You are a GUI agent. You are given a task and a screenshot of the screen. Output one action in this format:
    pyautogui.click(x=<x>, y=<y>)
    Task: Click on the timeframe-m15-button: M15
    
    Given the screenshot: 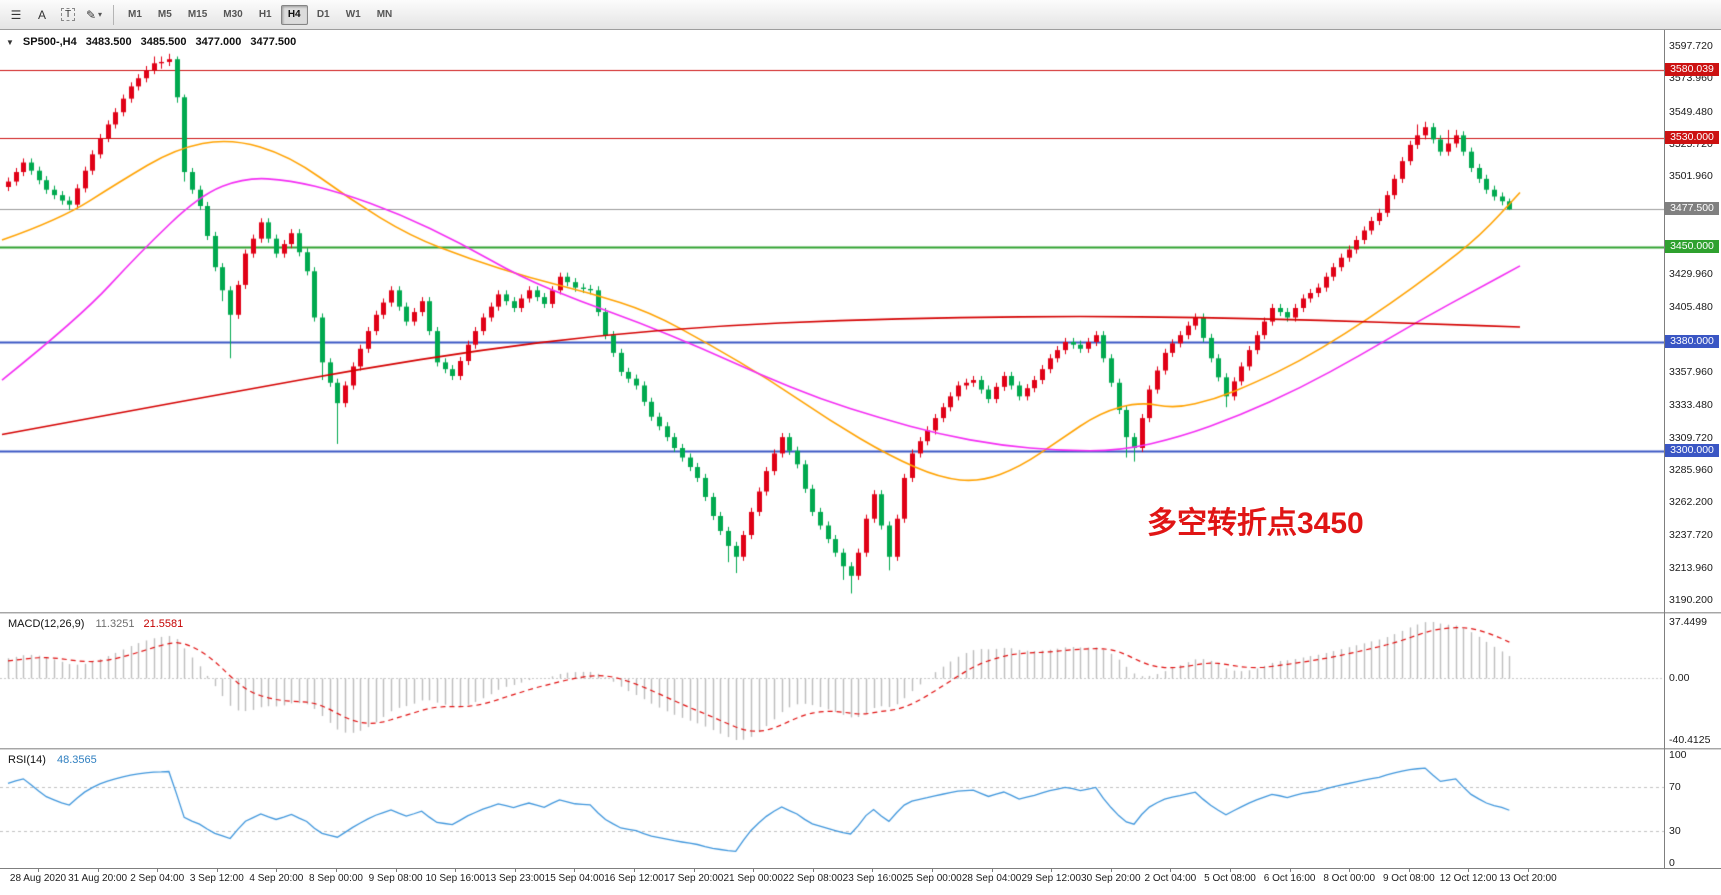 What is the action you would take?
    pyautogui.click(x=197, y=15)
    